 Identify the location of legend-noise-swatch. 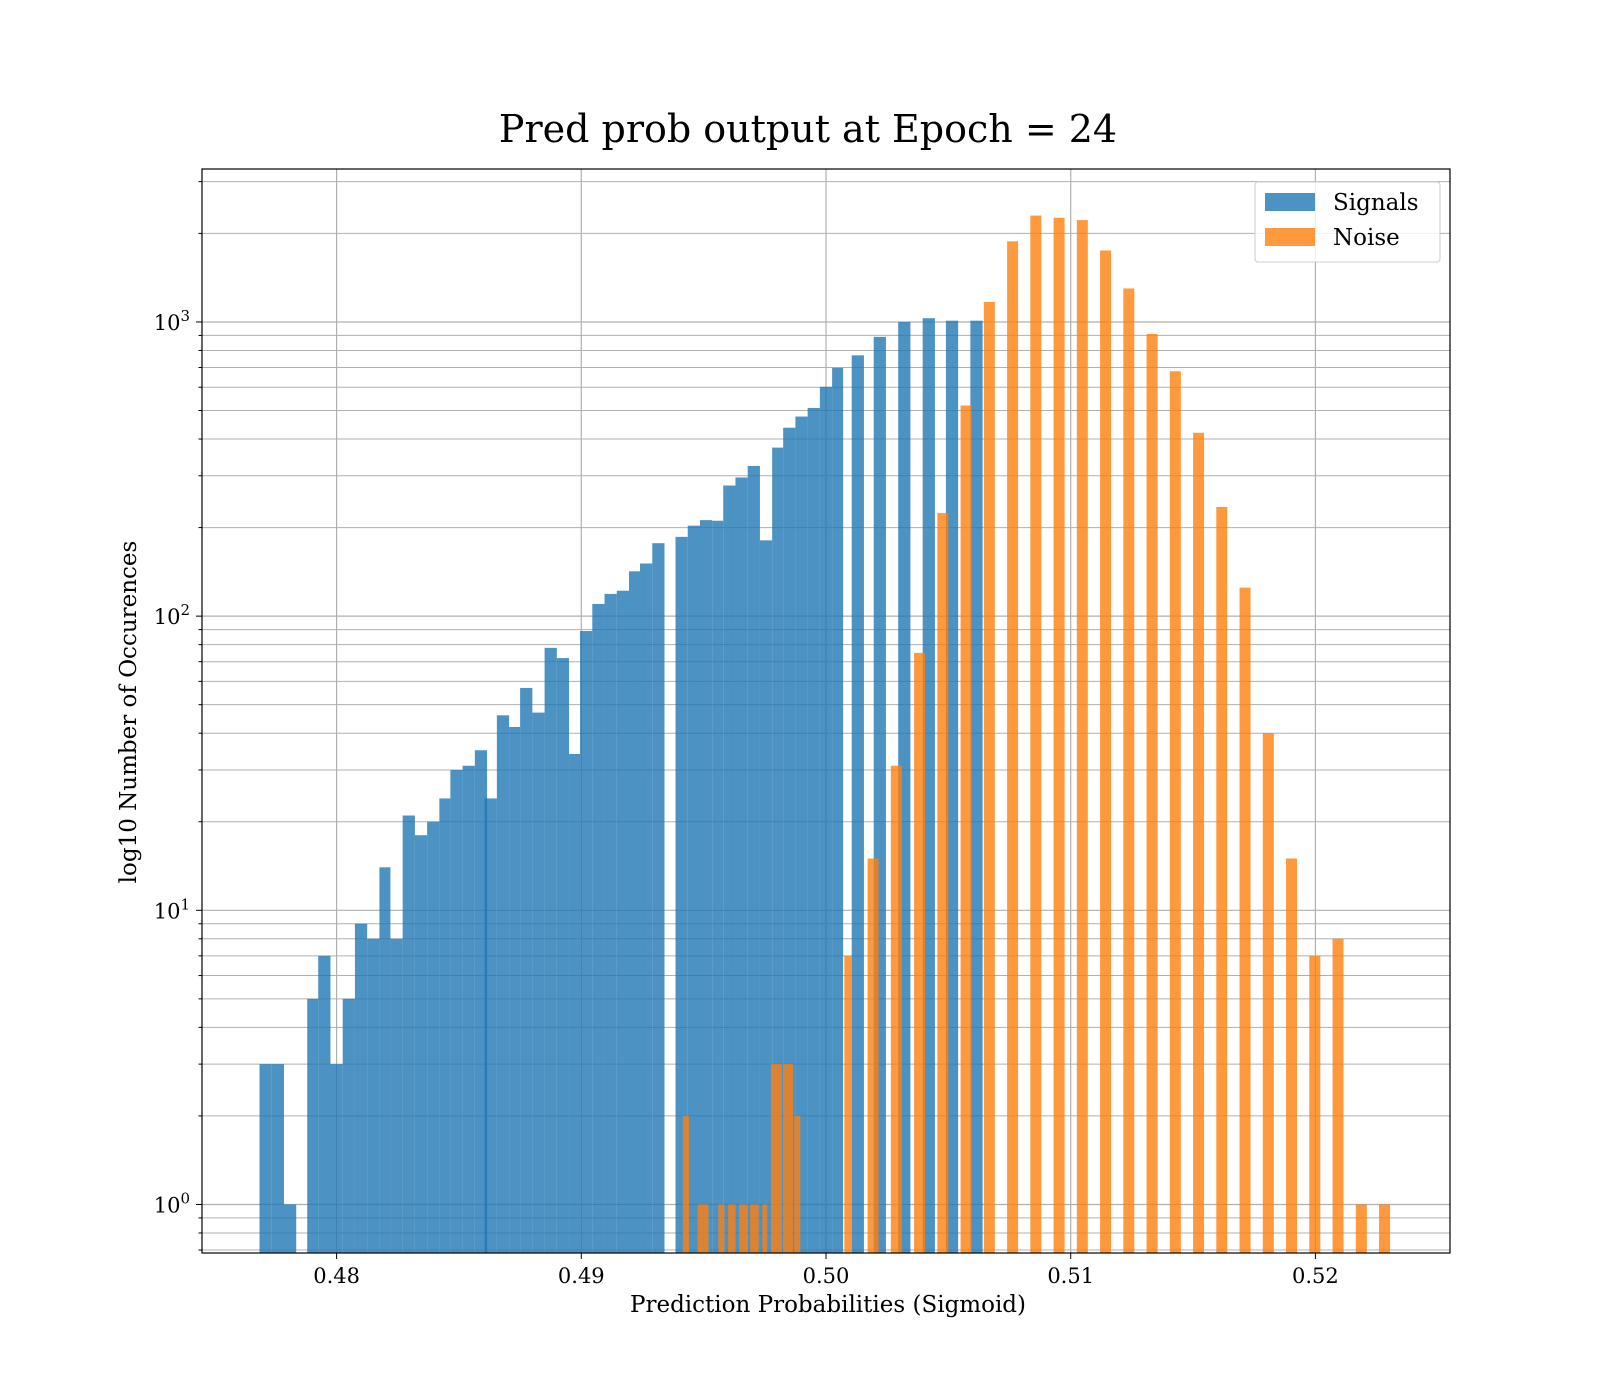
(1290, 237).